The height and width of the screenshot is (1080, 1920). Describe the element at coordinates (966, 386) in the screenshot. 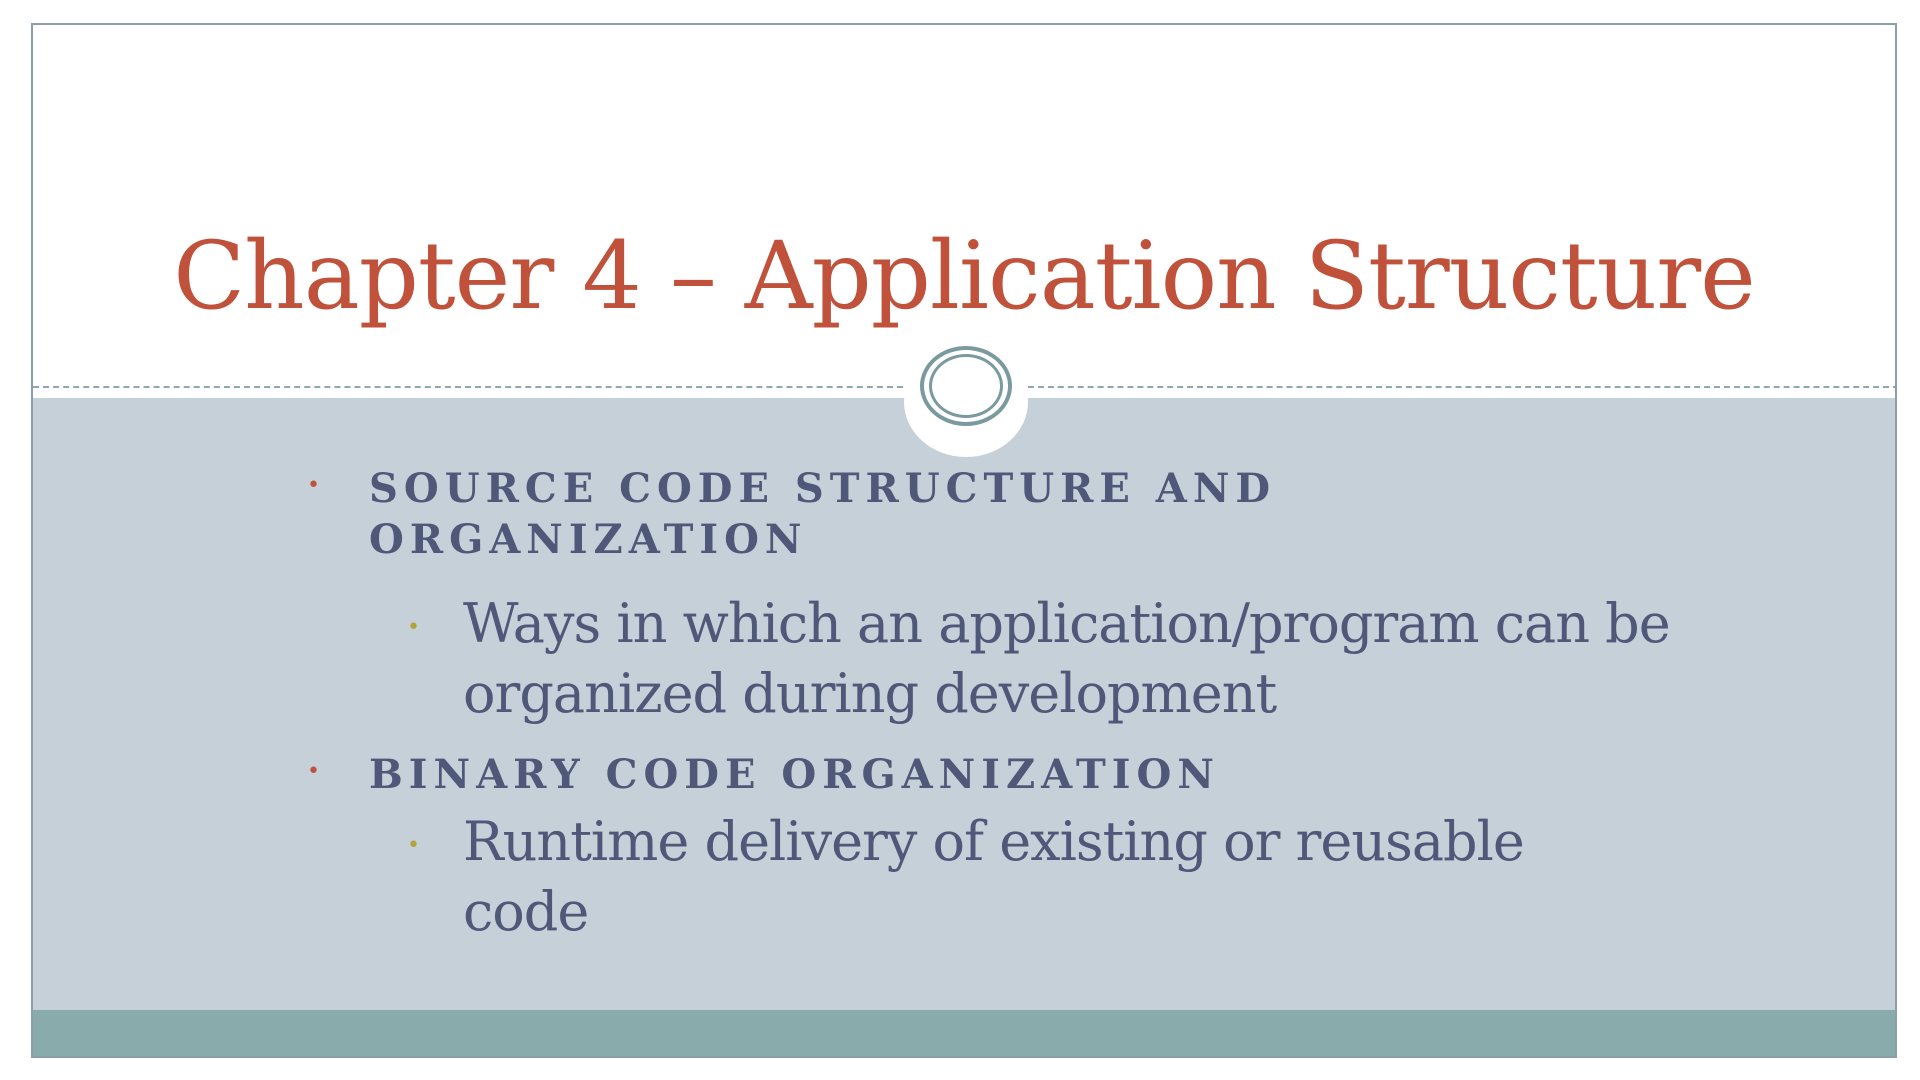

I see `ornament-inner-ring` at that location.